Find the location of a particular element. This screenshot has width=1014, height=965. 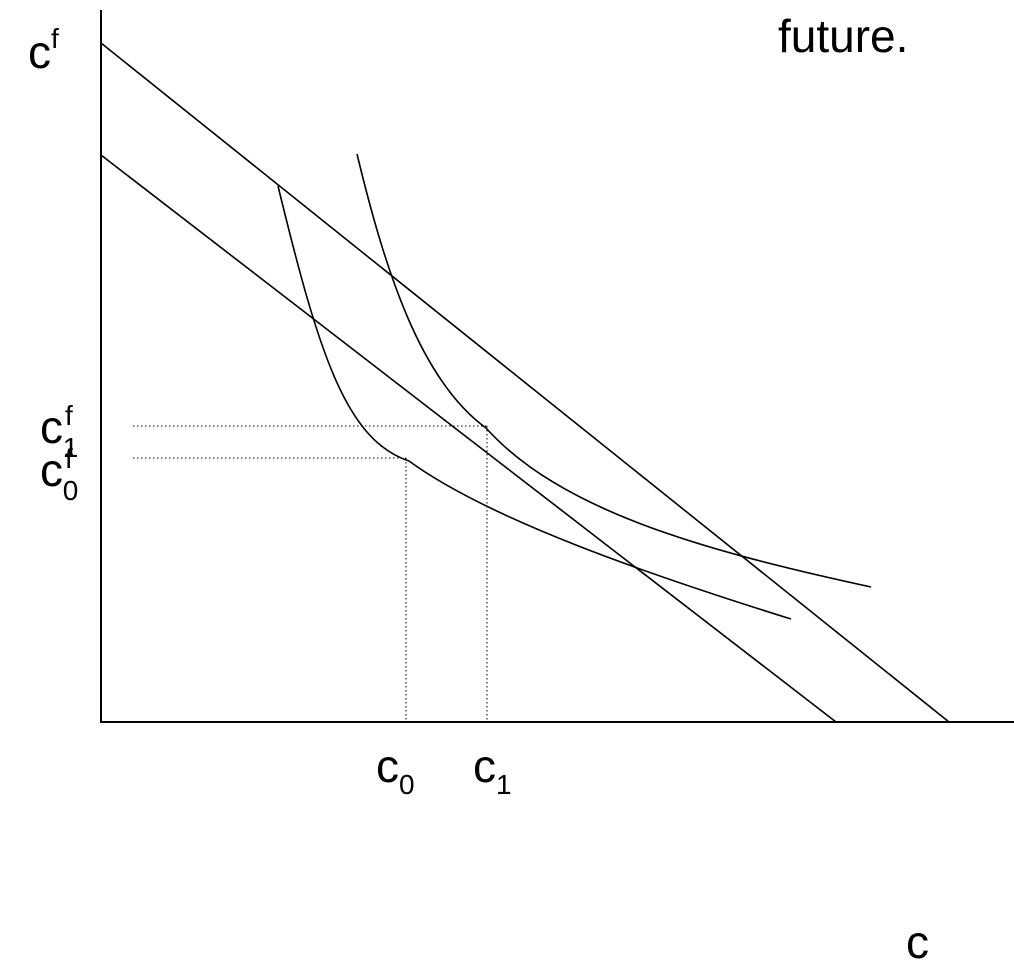

title-fragment: future. is located at coordinates (843, 36).